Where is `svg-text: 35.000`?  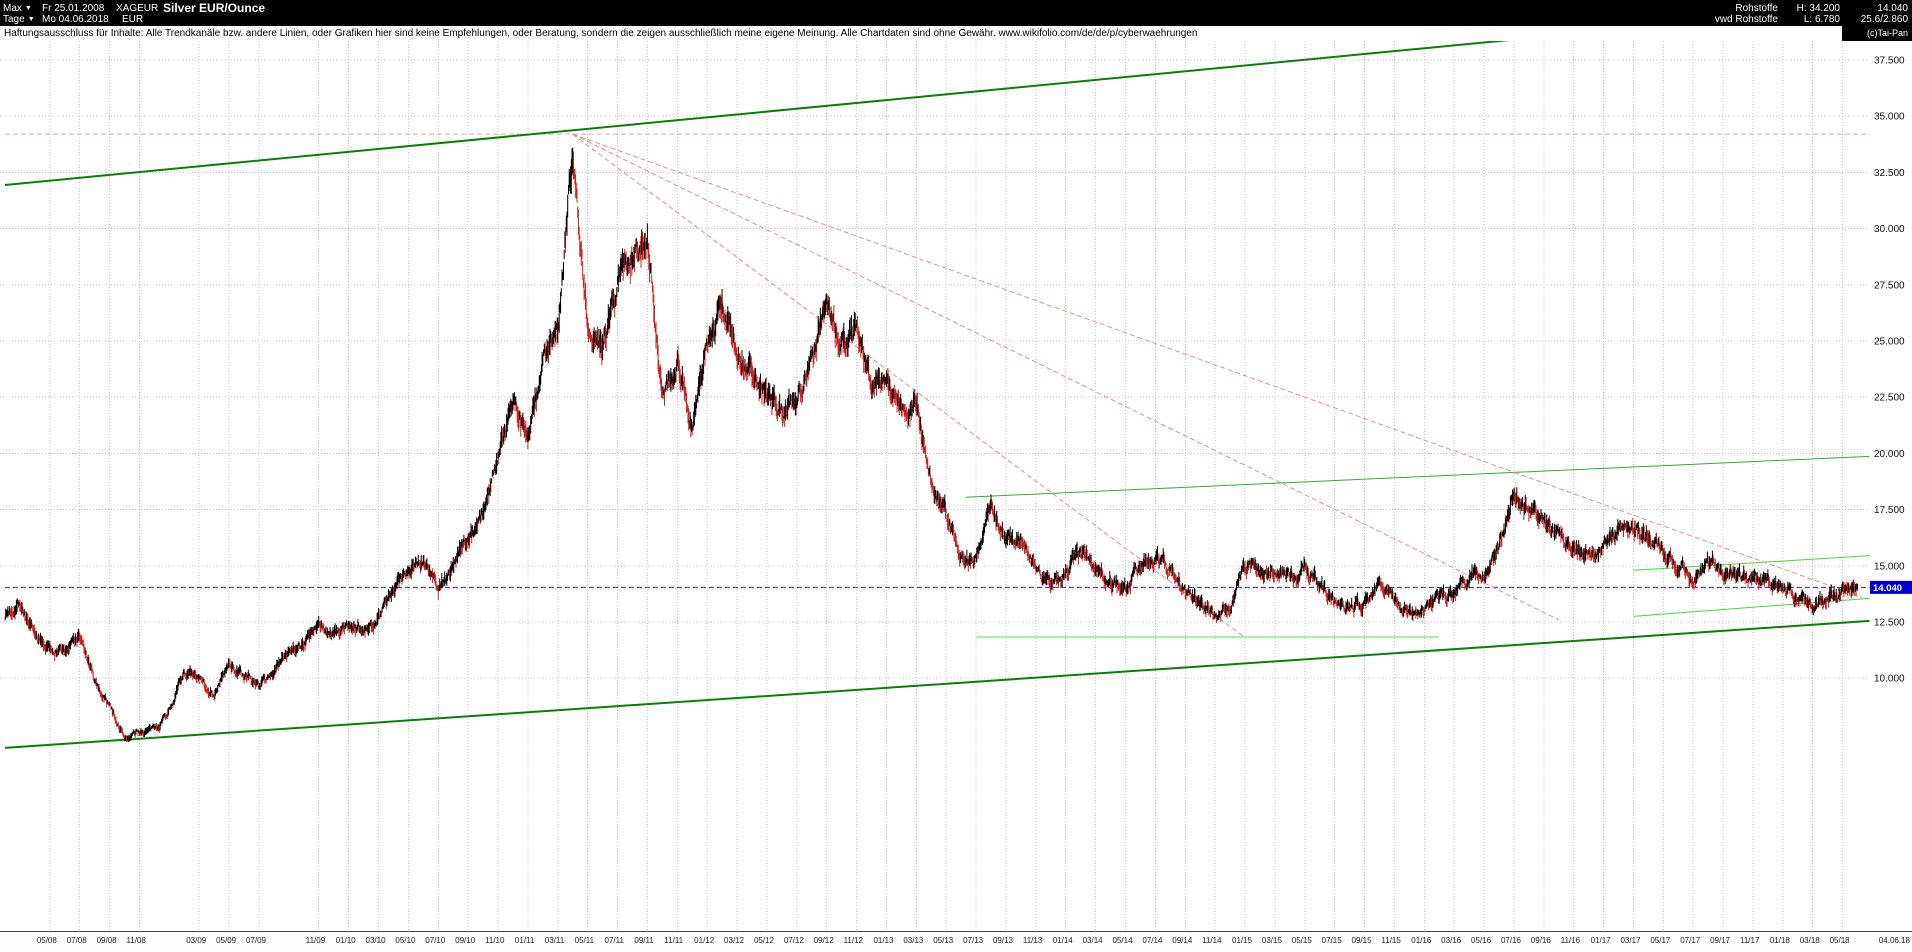
svg-text: 35.000 is located at coordinates (1889, 117).